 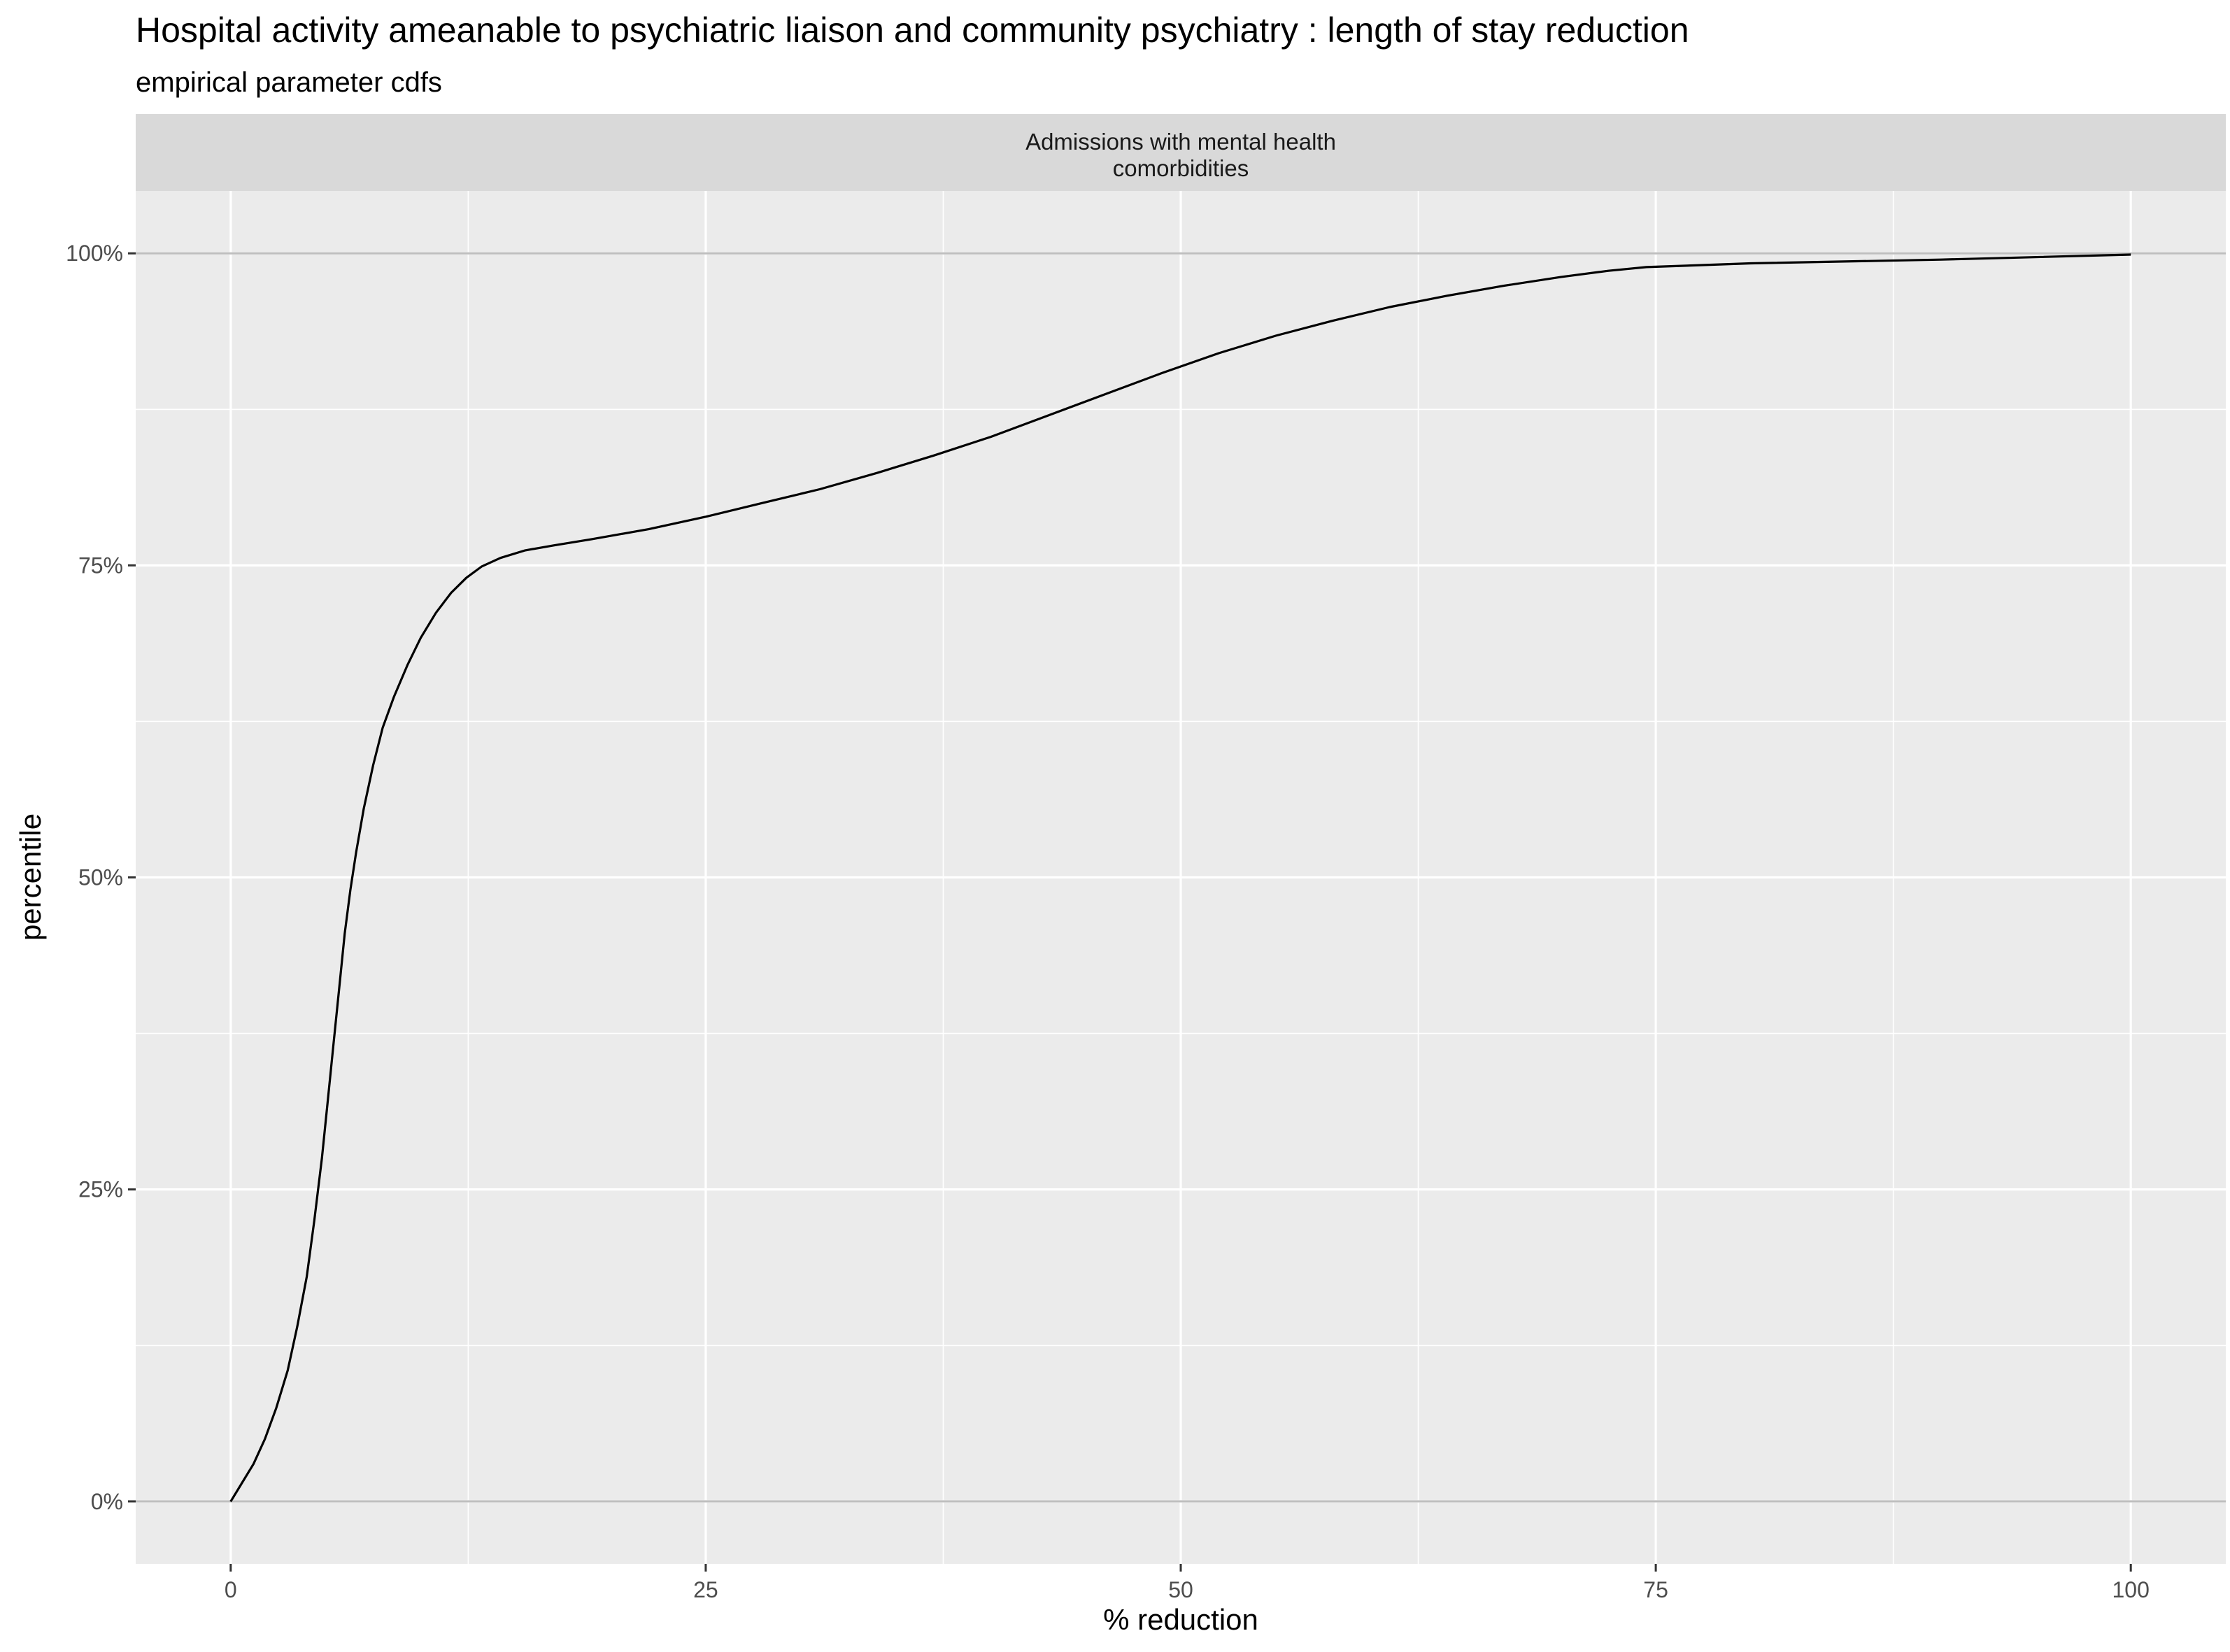 I want to click on y-tick-label: 25%, so click(x=101, y=1189).